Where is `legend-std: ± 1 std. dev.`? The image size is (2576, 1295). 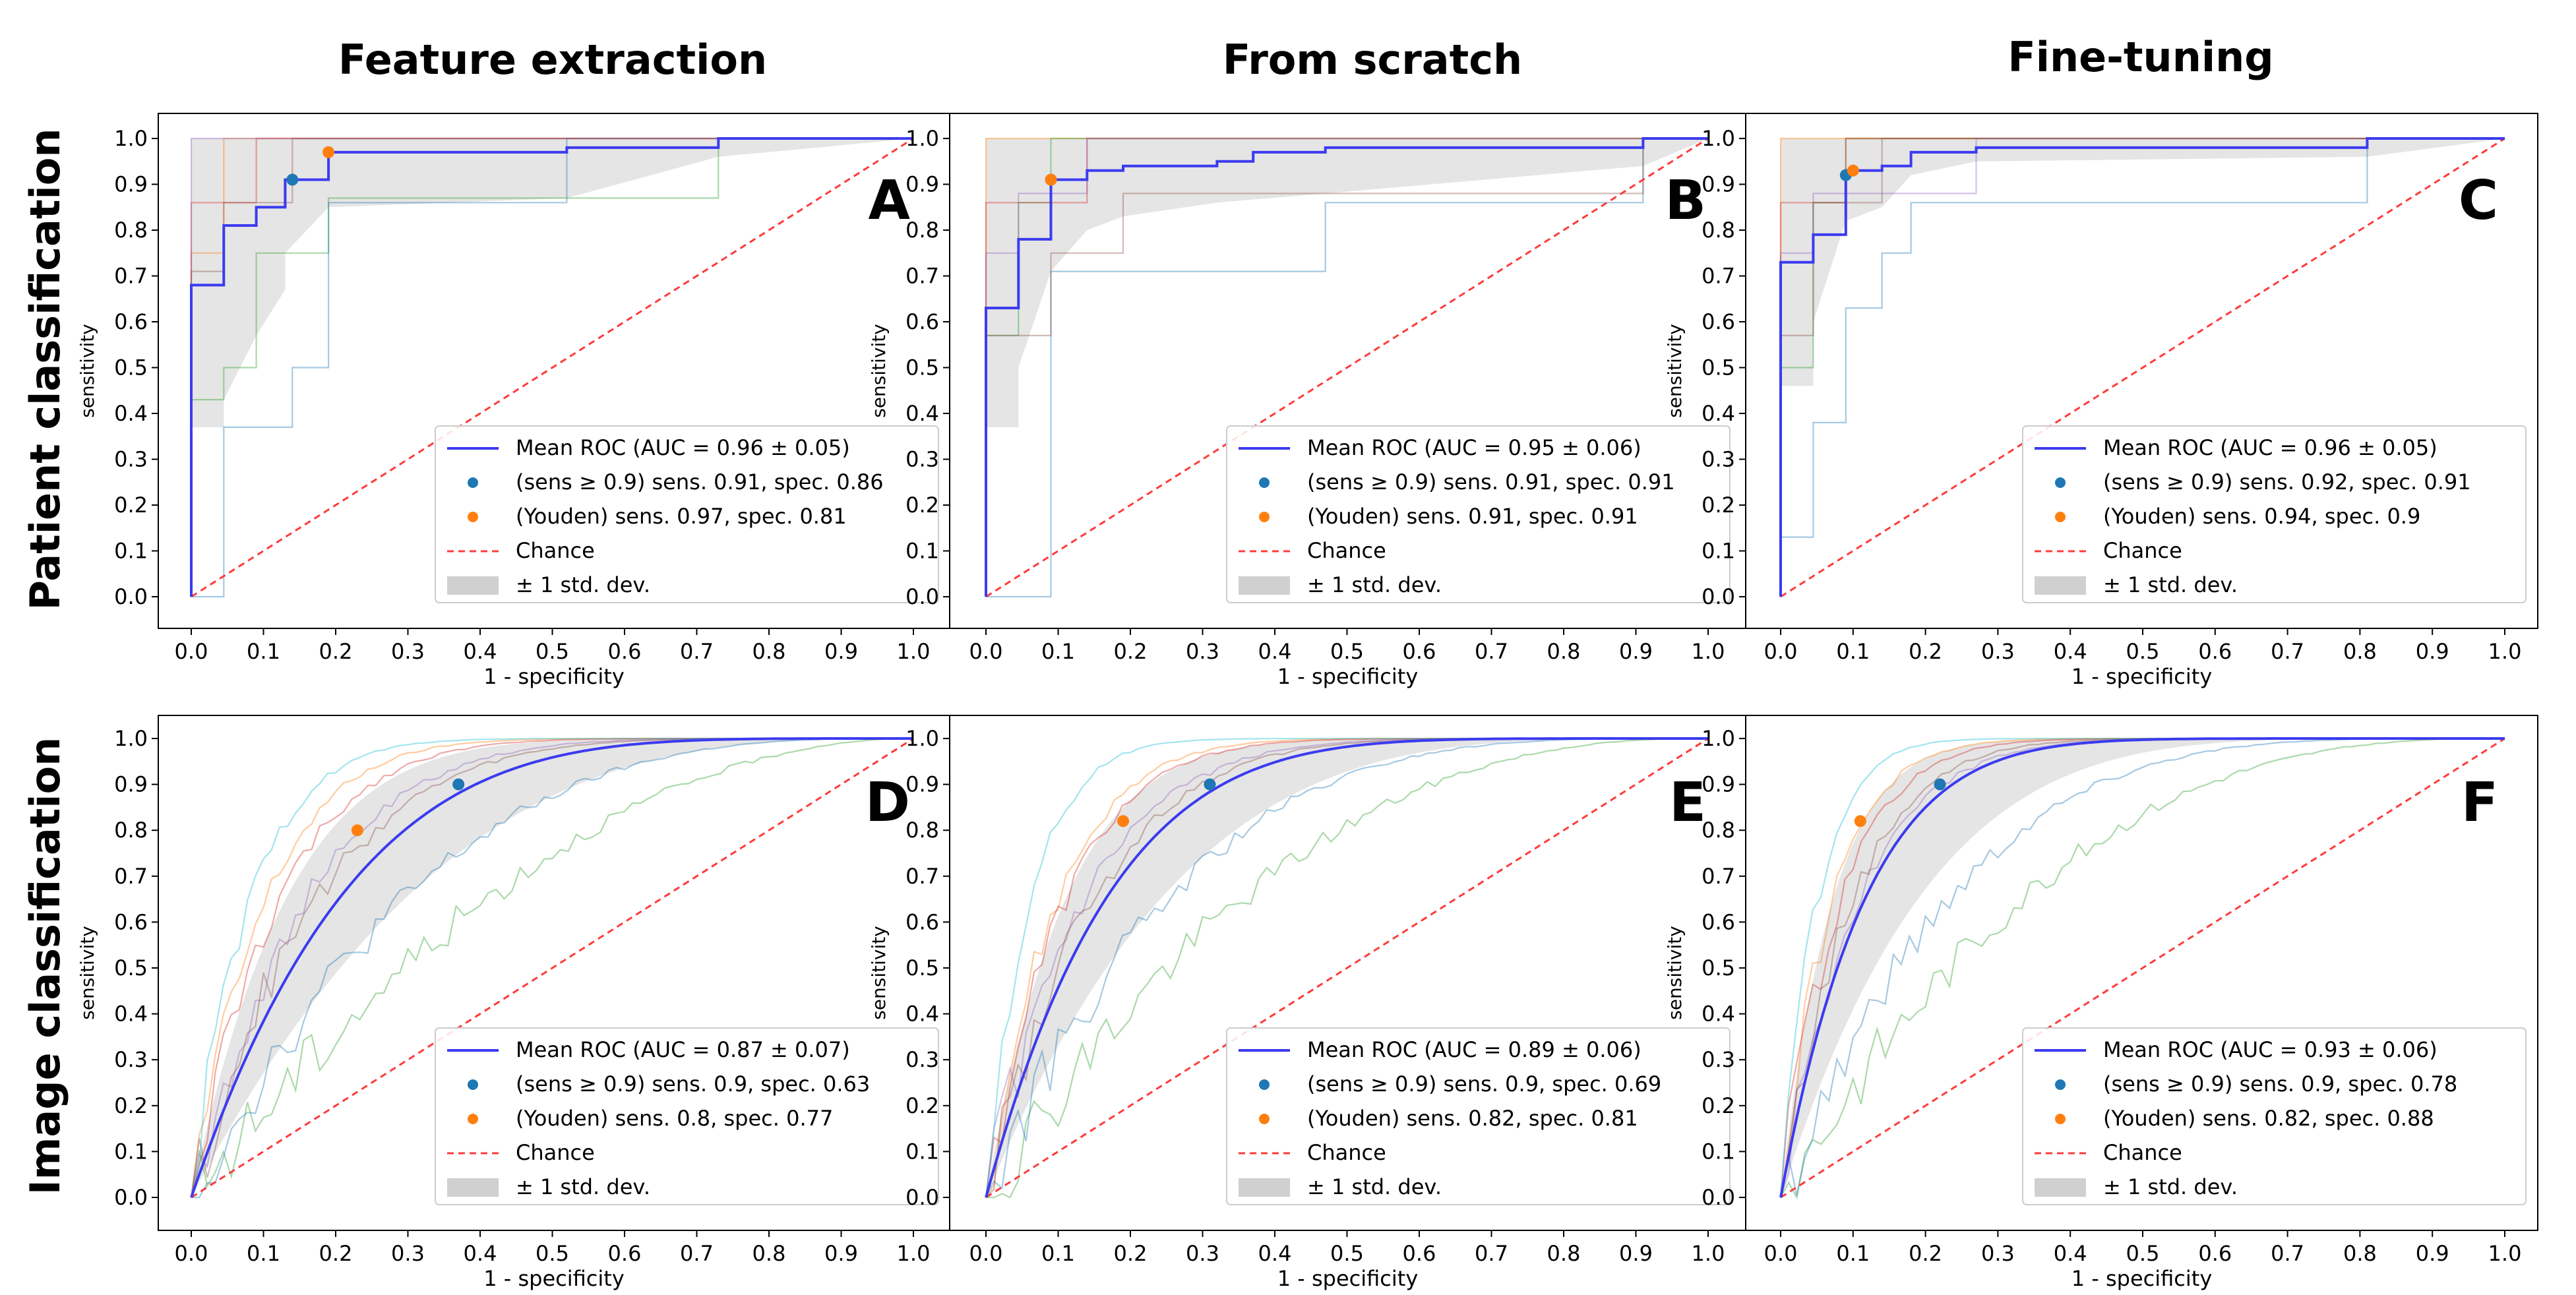 legend-std: ± 1 std. dev. is located at coordinates (583, 584).